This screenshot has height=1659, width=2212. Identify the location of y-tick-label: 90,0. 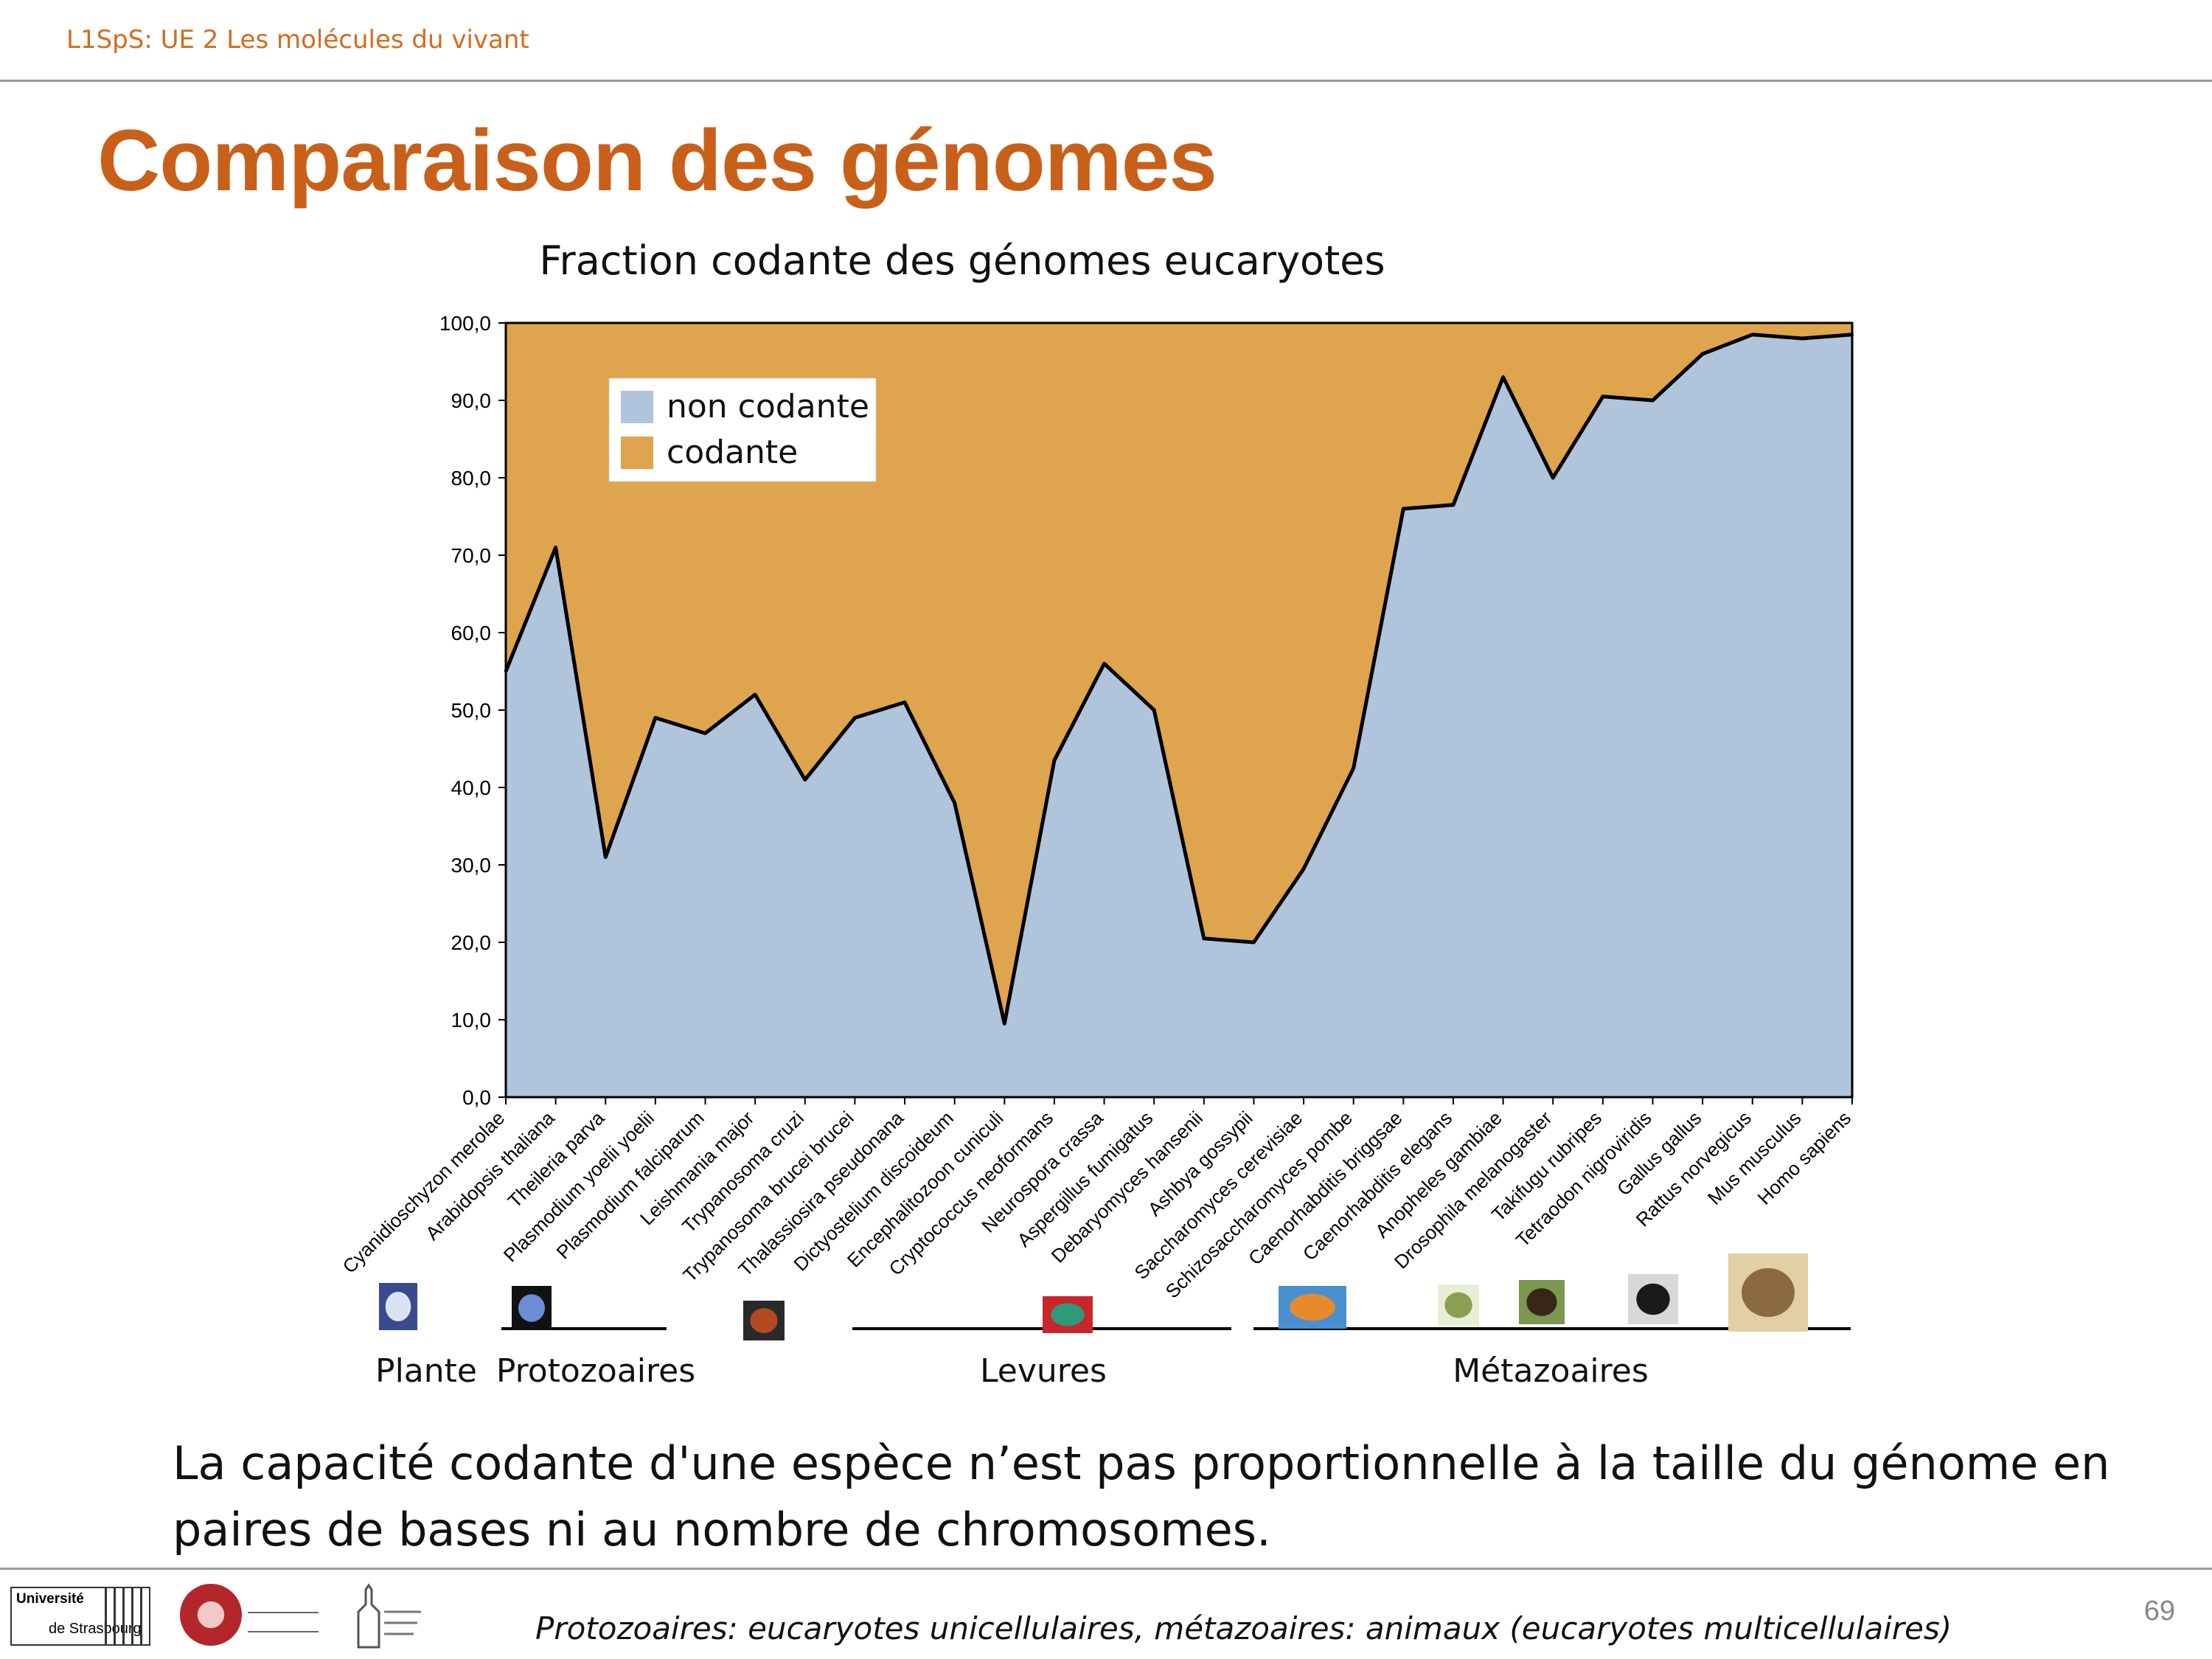
(471, 400).